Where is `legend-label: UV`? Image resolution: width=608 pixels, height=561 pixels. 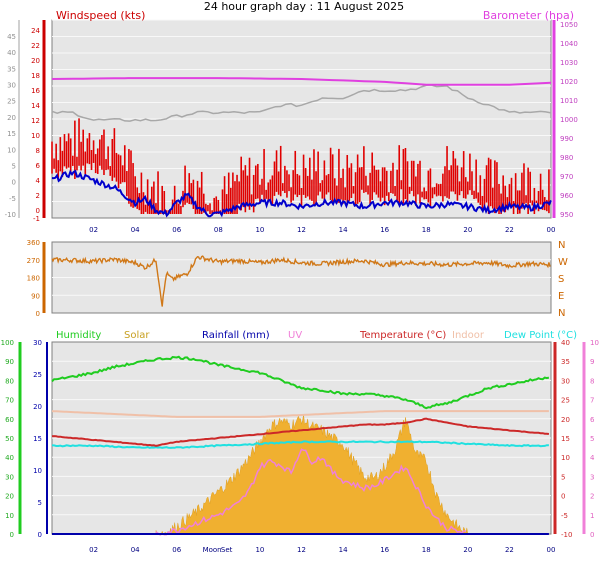 legend-label: UV is located at coordinates (295, 335).